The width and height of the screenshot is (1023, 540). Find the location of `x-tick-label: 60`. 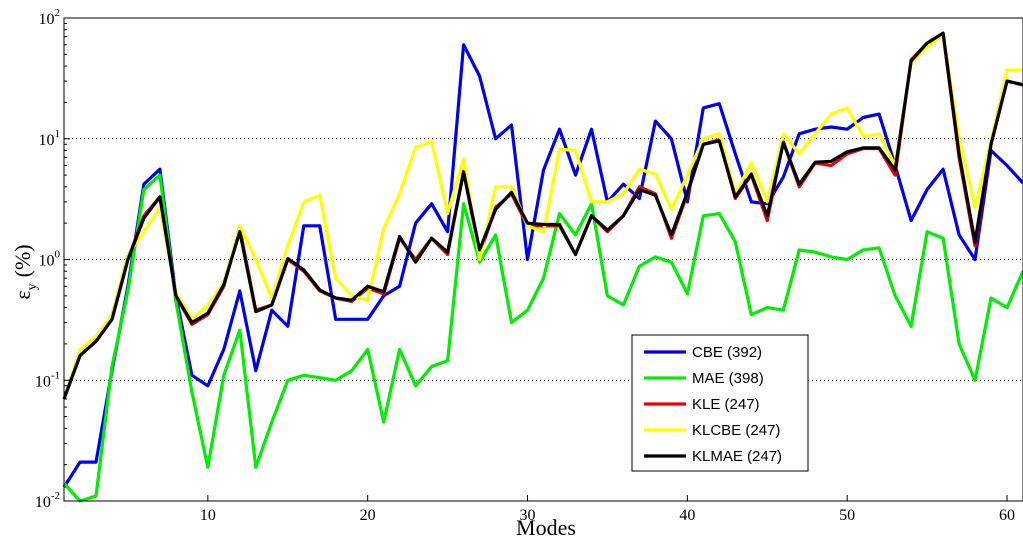

x-tick-label: 60 is located at coordinates (1007, 515).